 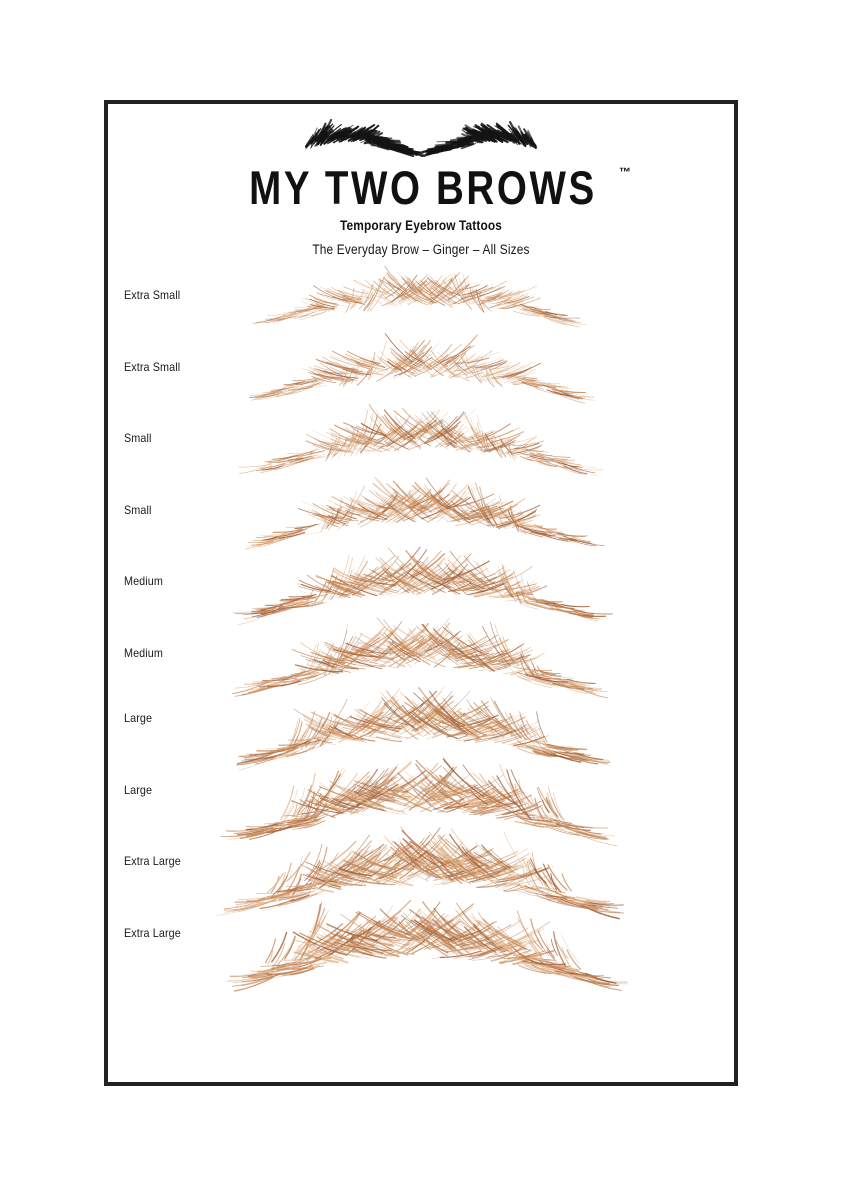 I want to click on brow-left, so click(x=466, y=299).